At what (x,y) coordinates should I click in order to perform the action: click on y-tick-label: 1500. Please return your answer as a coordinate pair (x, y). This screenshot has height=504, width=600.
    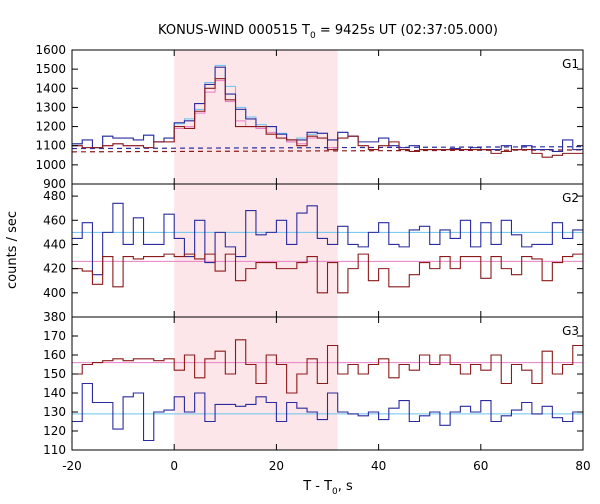
    Looking at the image, I should click on (50, 69).